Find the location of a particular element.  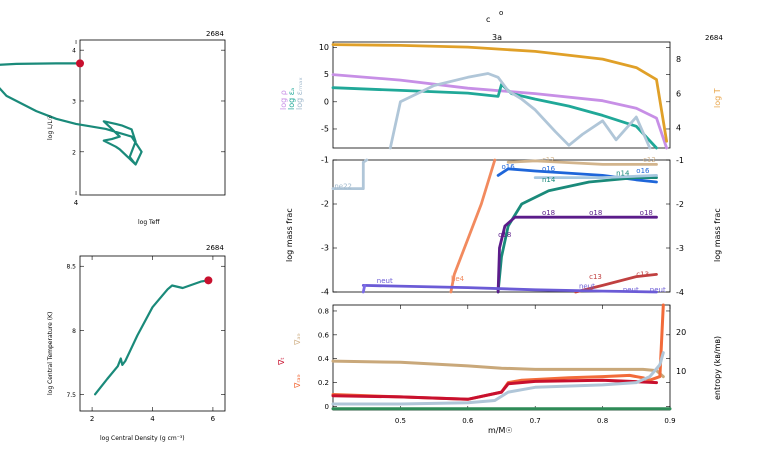

profile-top-panel: -5 0 5 10 4 6 8 log ρ log εₐ log εᵣₘₐₓ log T is located at coordinates (500, 95).